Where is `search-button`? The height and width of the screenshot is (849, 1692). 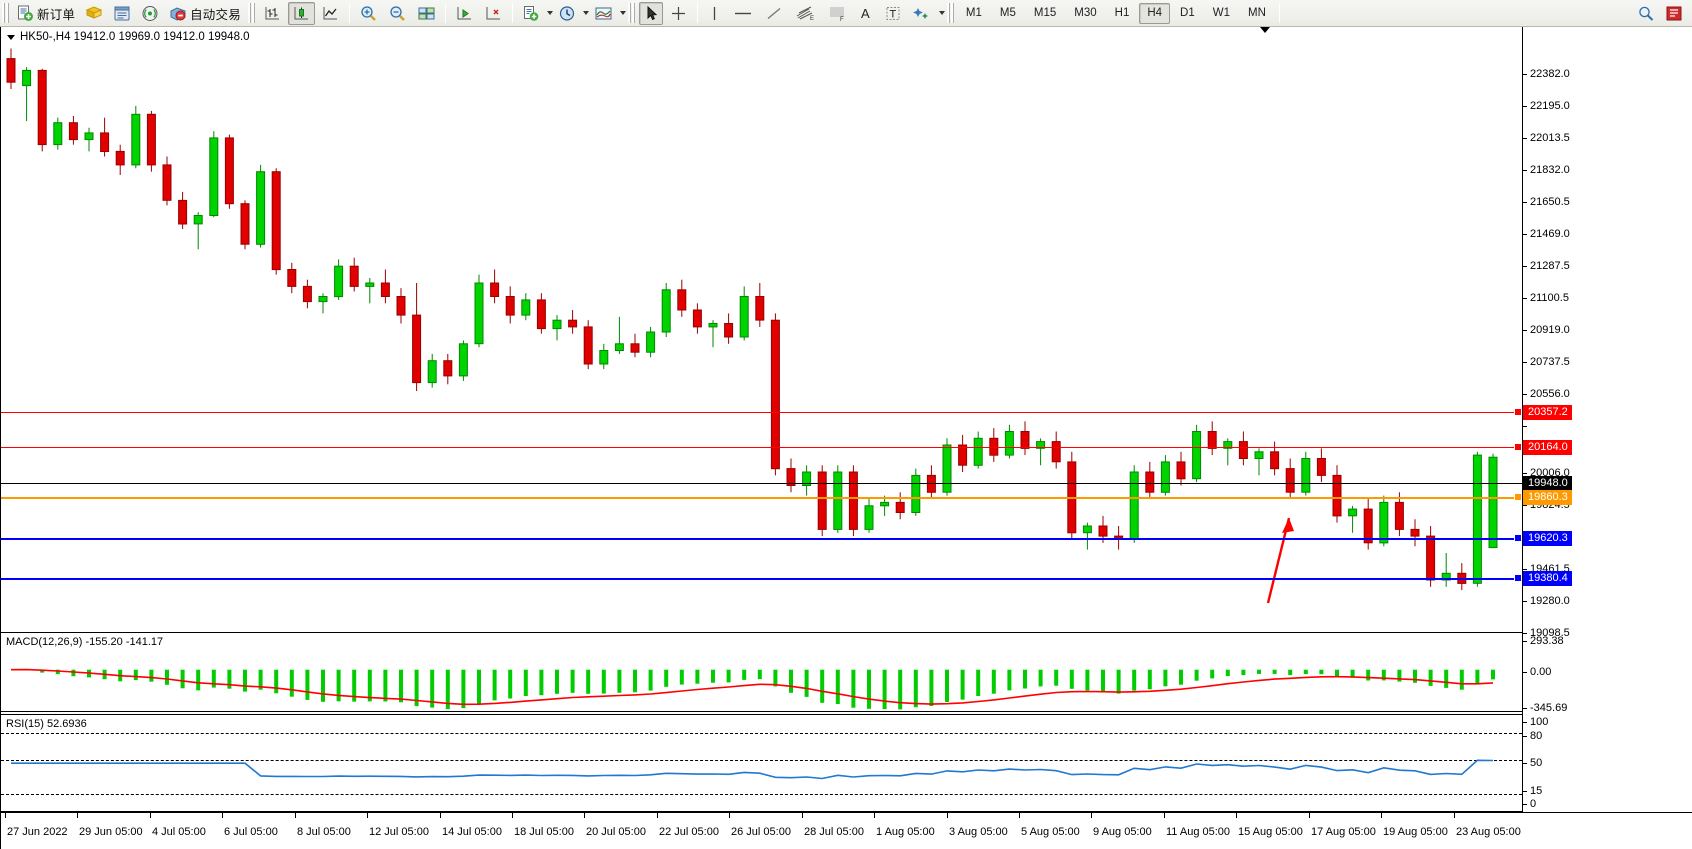
search-button is located at coordinates (1646, 13).